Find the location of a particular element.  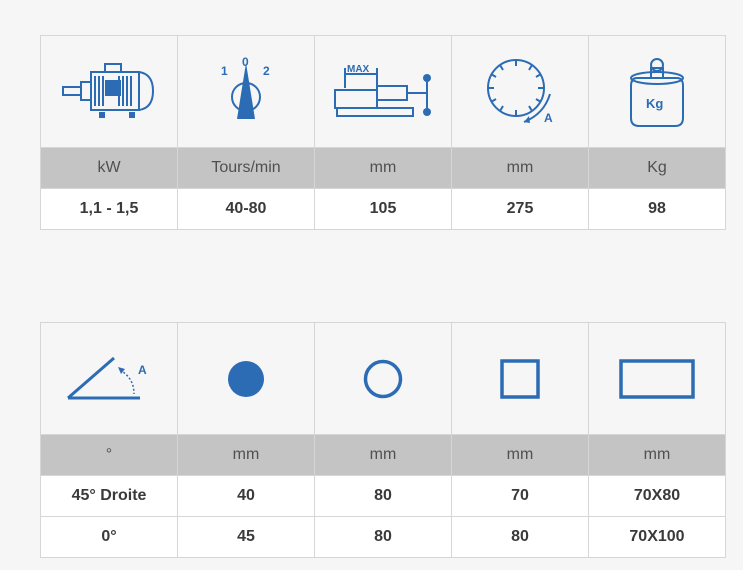

value-power: 1,1 - 1,5 is located at coordinates (109, 209).